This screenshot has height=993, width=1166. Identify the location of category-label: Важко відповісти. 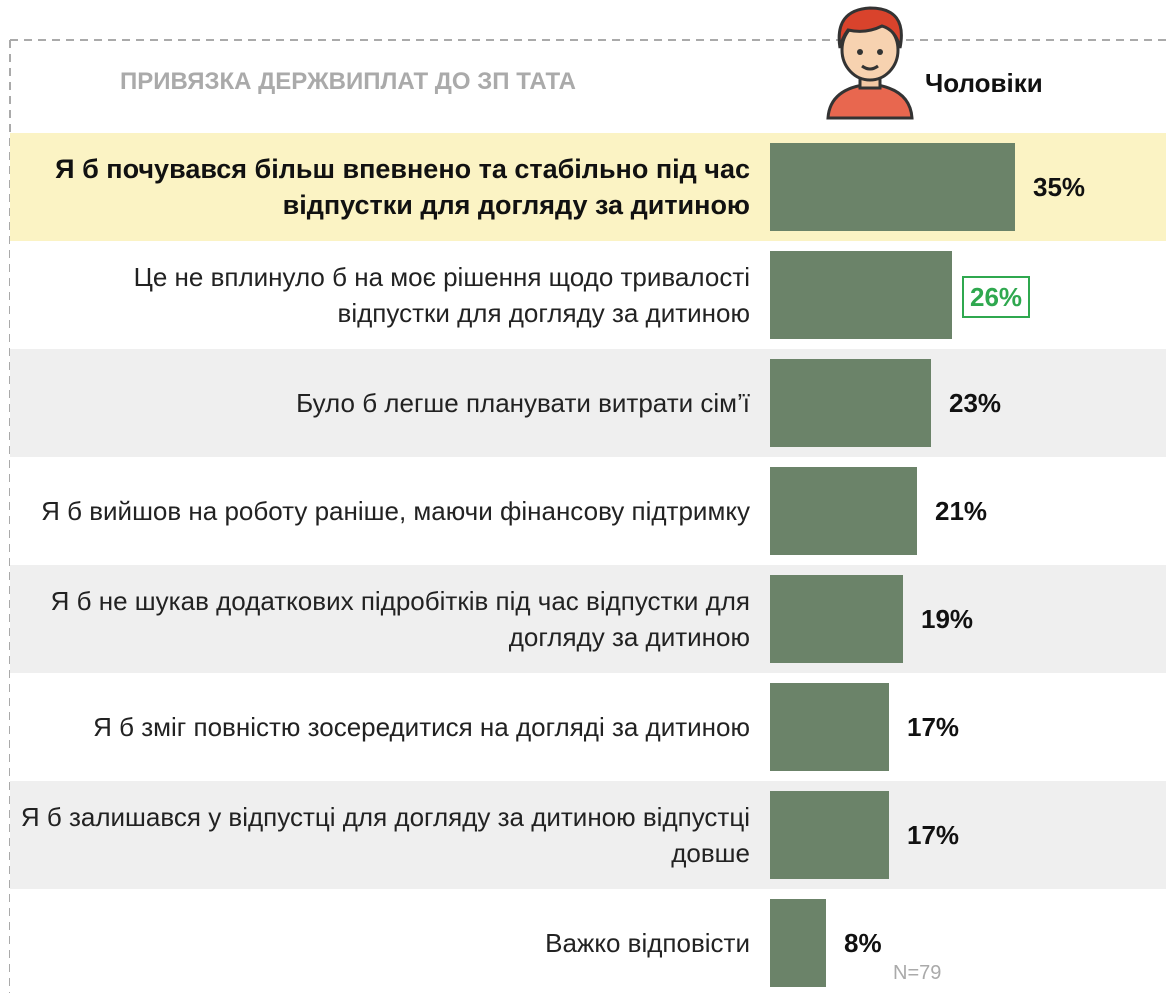
(647, 943).